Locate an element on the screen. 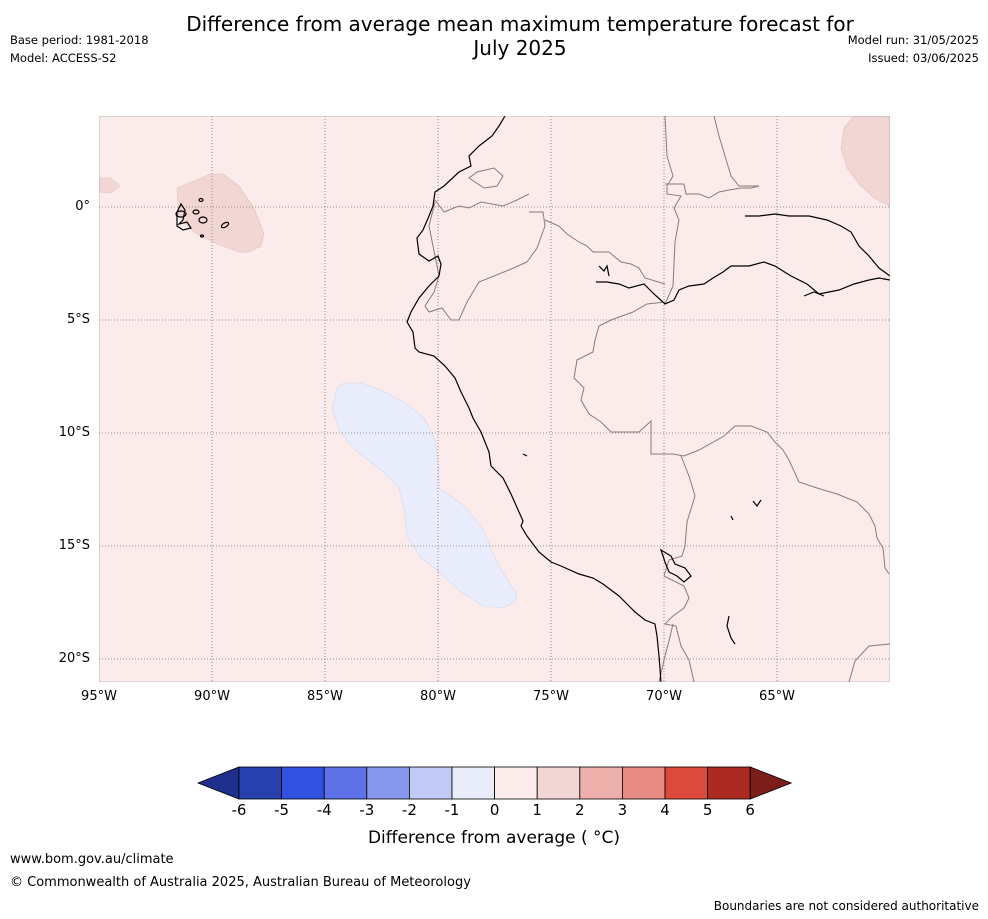 The width and height of the screenshot is (988, 919). colorbar-label: Difference from average ( °C) is located at coordinates (494, 838).